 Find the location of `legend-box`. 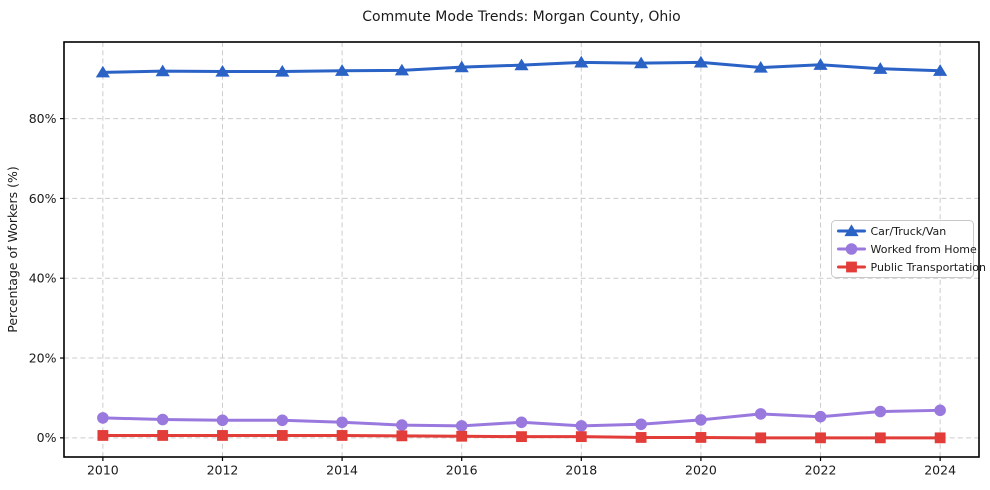

legend-box is located at coordinates (902, 249).